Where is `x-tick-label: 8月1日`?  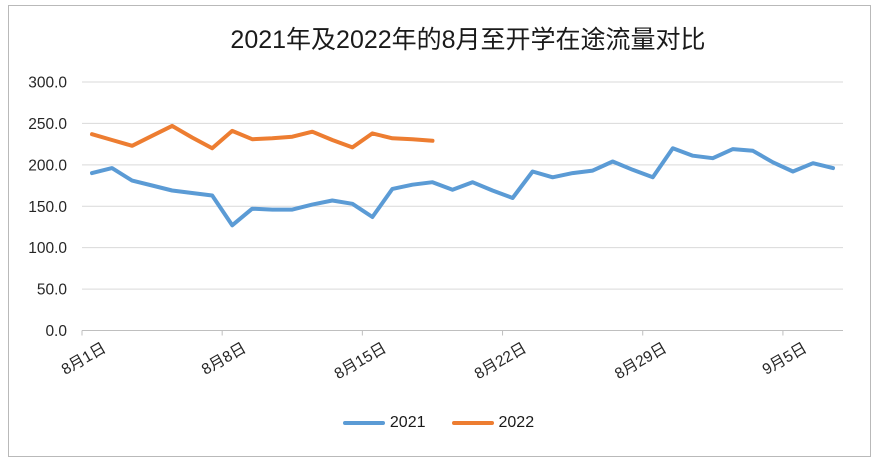
x-tick-label: 8月1日 is located at coordinates (84, 359).